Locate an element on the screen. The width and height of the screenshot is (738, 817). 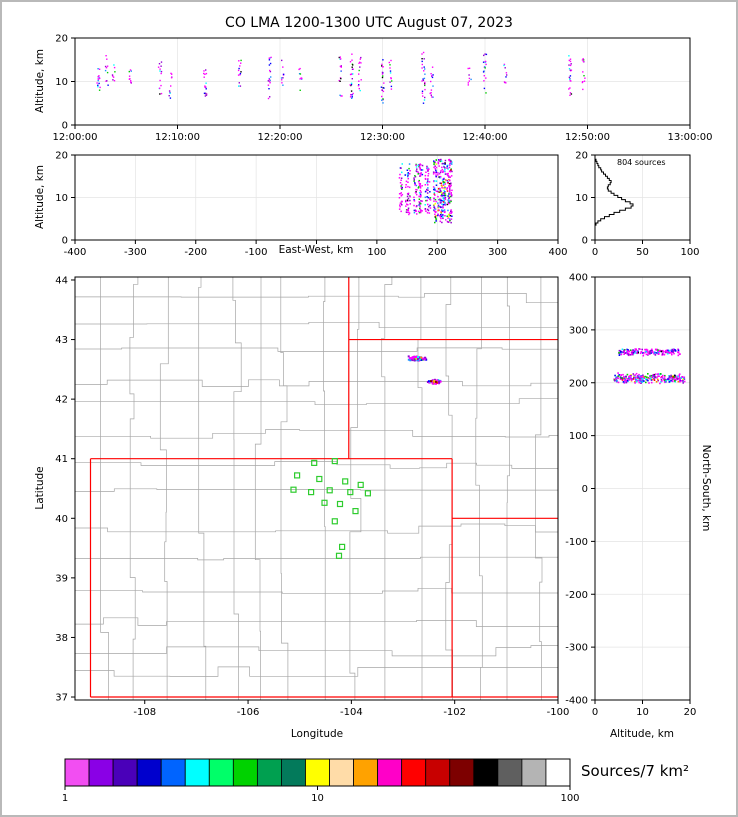
tick-label: 13:00:00 is located at coordinates (690, 137).